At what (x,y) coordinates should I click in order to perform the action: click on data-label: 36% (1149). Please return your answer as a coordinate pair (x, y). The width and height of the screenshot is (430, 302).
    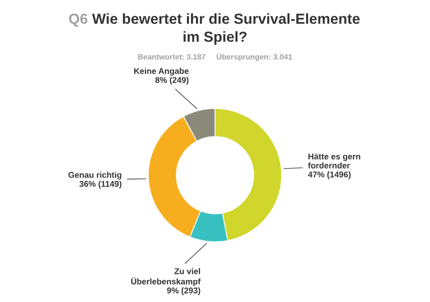
    Looking at the image, I should click on (100, 184).